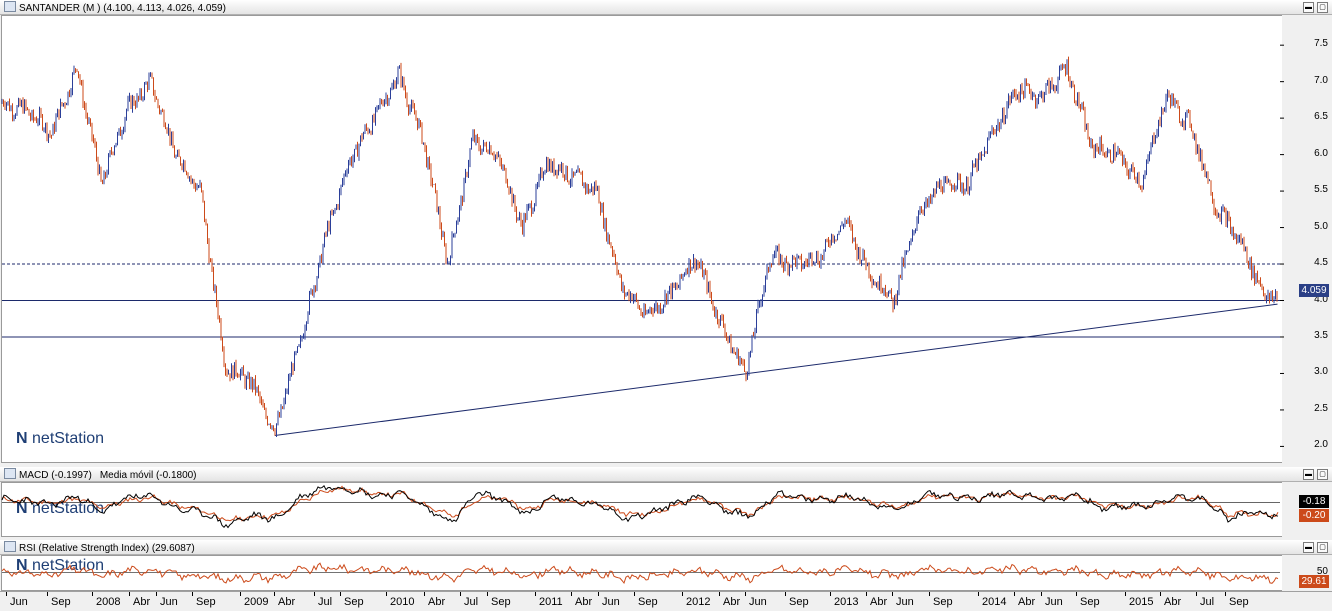  I want to click on macd-ma-label: Media móvil (-0.1800), so click(148, 475).